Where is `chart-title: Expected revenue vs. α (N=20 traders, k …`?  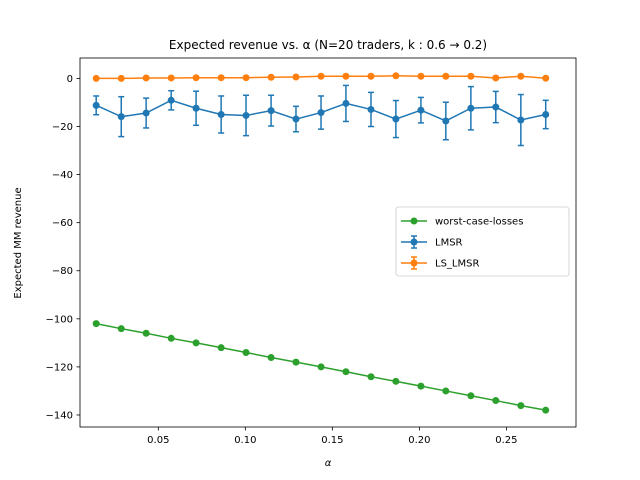 chart-title: Expected revenue vs. α (N=20 traders, k … is located at coordinates (328, 45).